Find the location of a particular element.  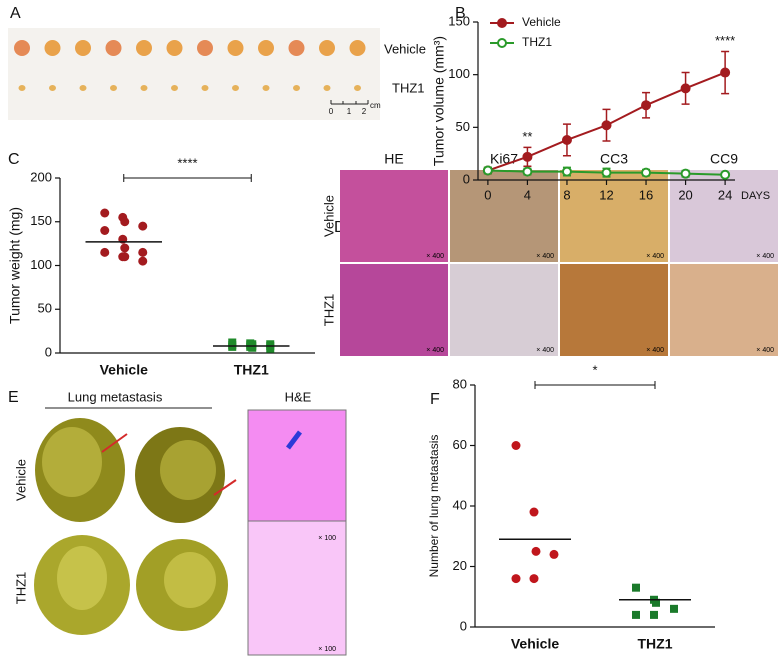

y-tick-label: 60 is located at coordinates (460, 444).